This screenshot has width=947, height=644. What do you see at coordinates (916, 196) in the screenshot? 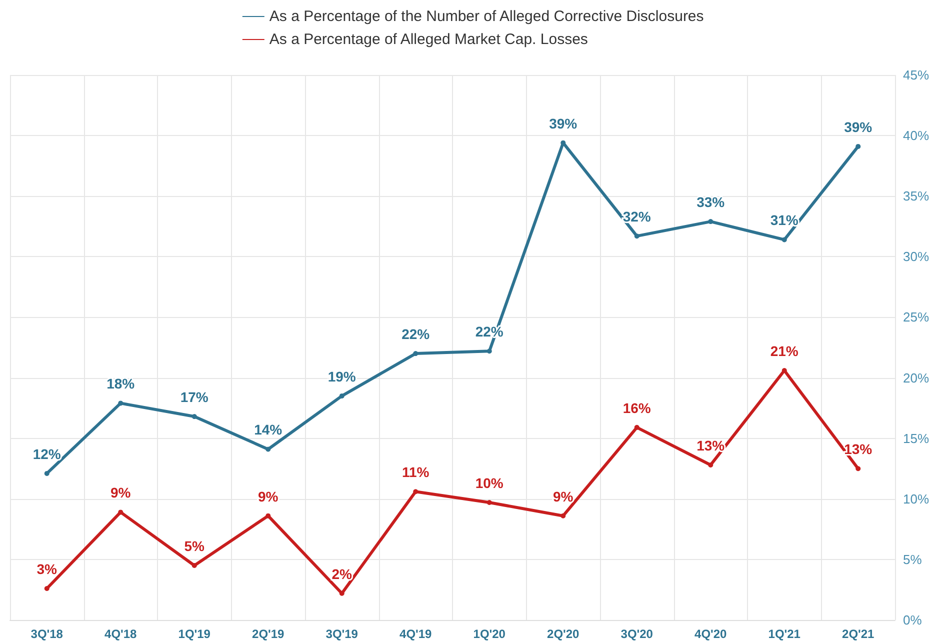
I see `y-tick-label: 35%` at bounding box center [916, 196].